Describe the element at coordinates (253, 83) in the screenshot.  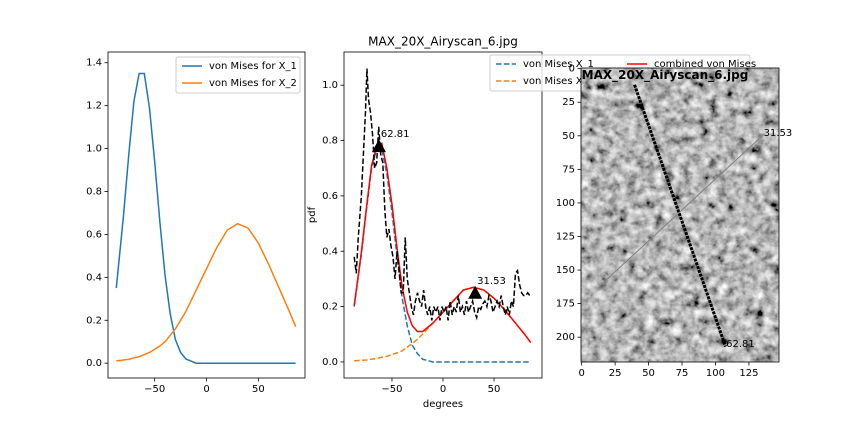
I see `legend-label: von Mises for X_2` at that location.